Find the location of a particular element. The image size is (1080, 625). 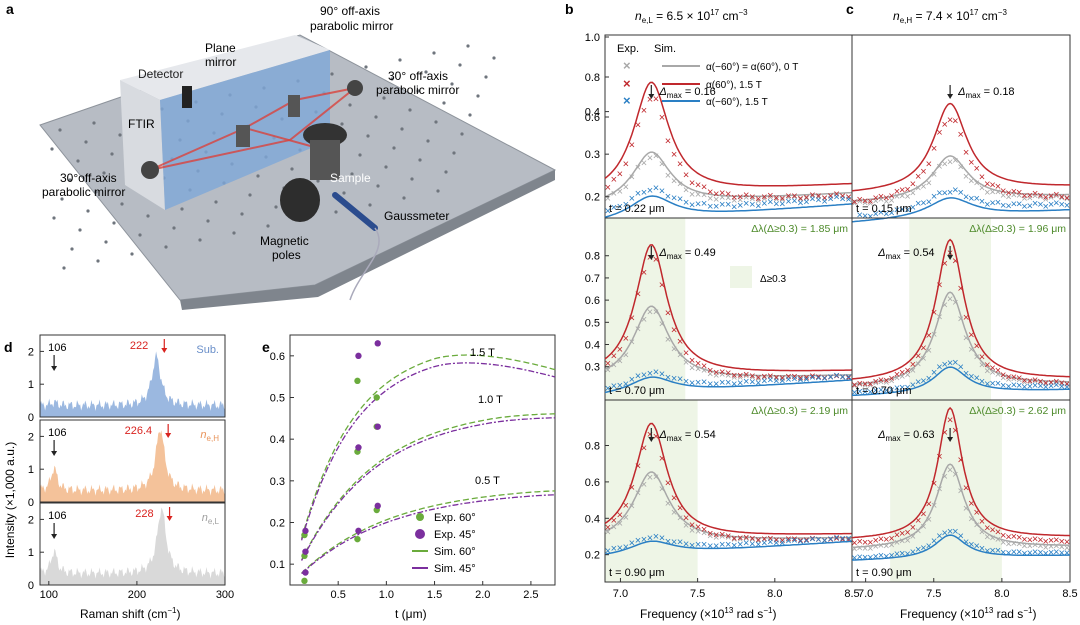

legend-cross-2: × is located at coordinates (627, 100).